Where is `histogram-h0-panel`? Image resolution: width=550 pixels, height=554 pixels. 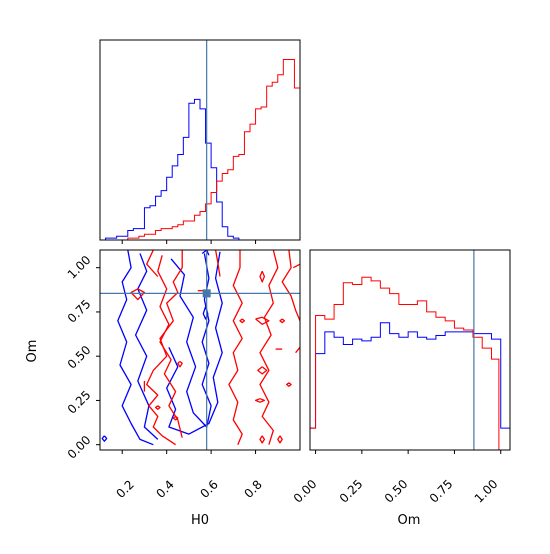 histogram-h0-panel is located at coordinates (200, 141).